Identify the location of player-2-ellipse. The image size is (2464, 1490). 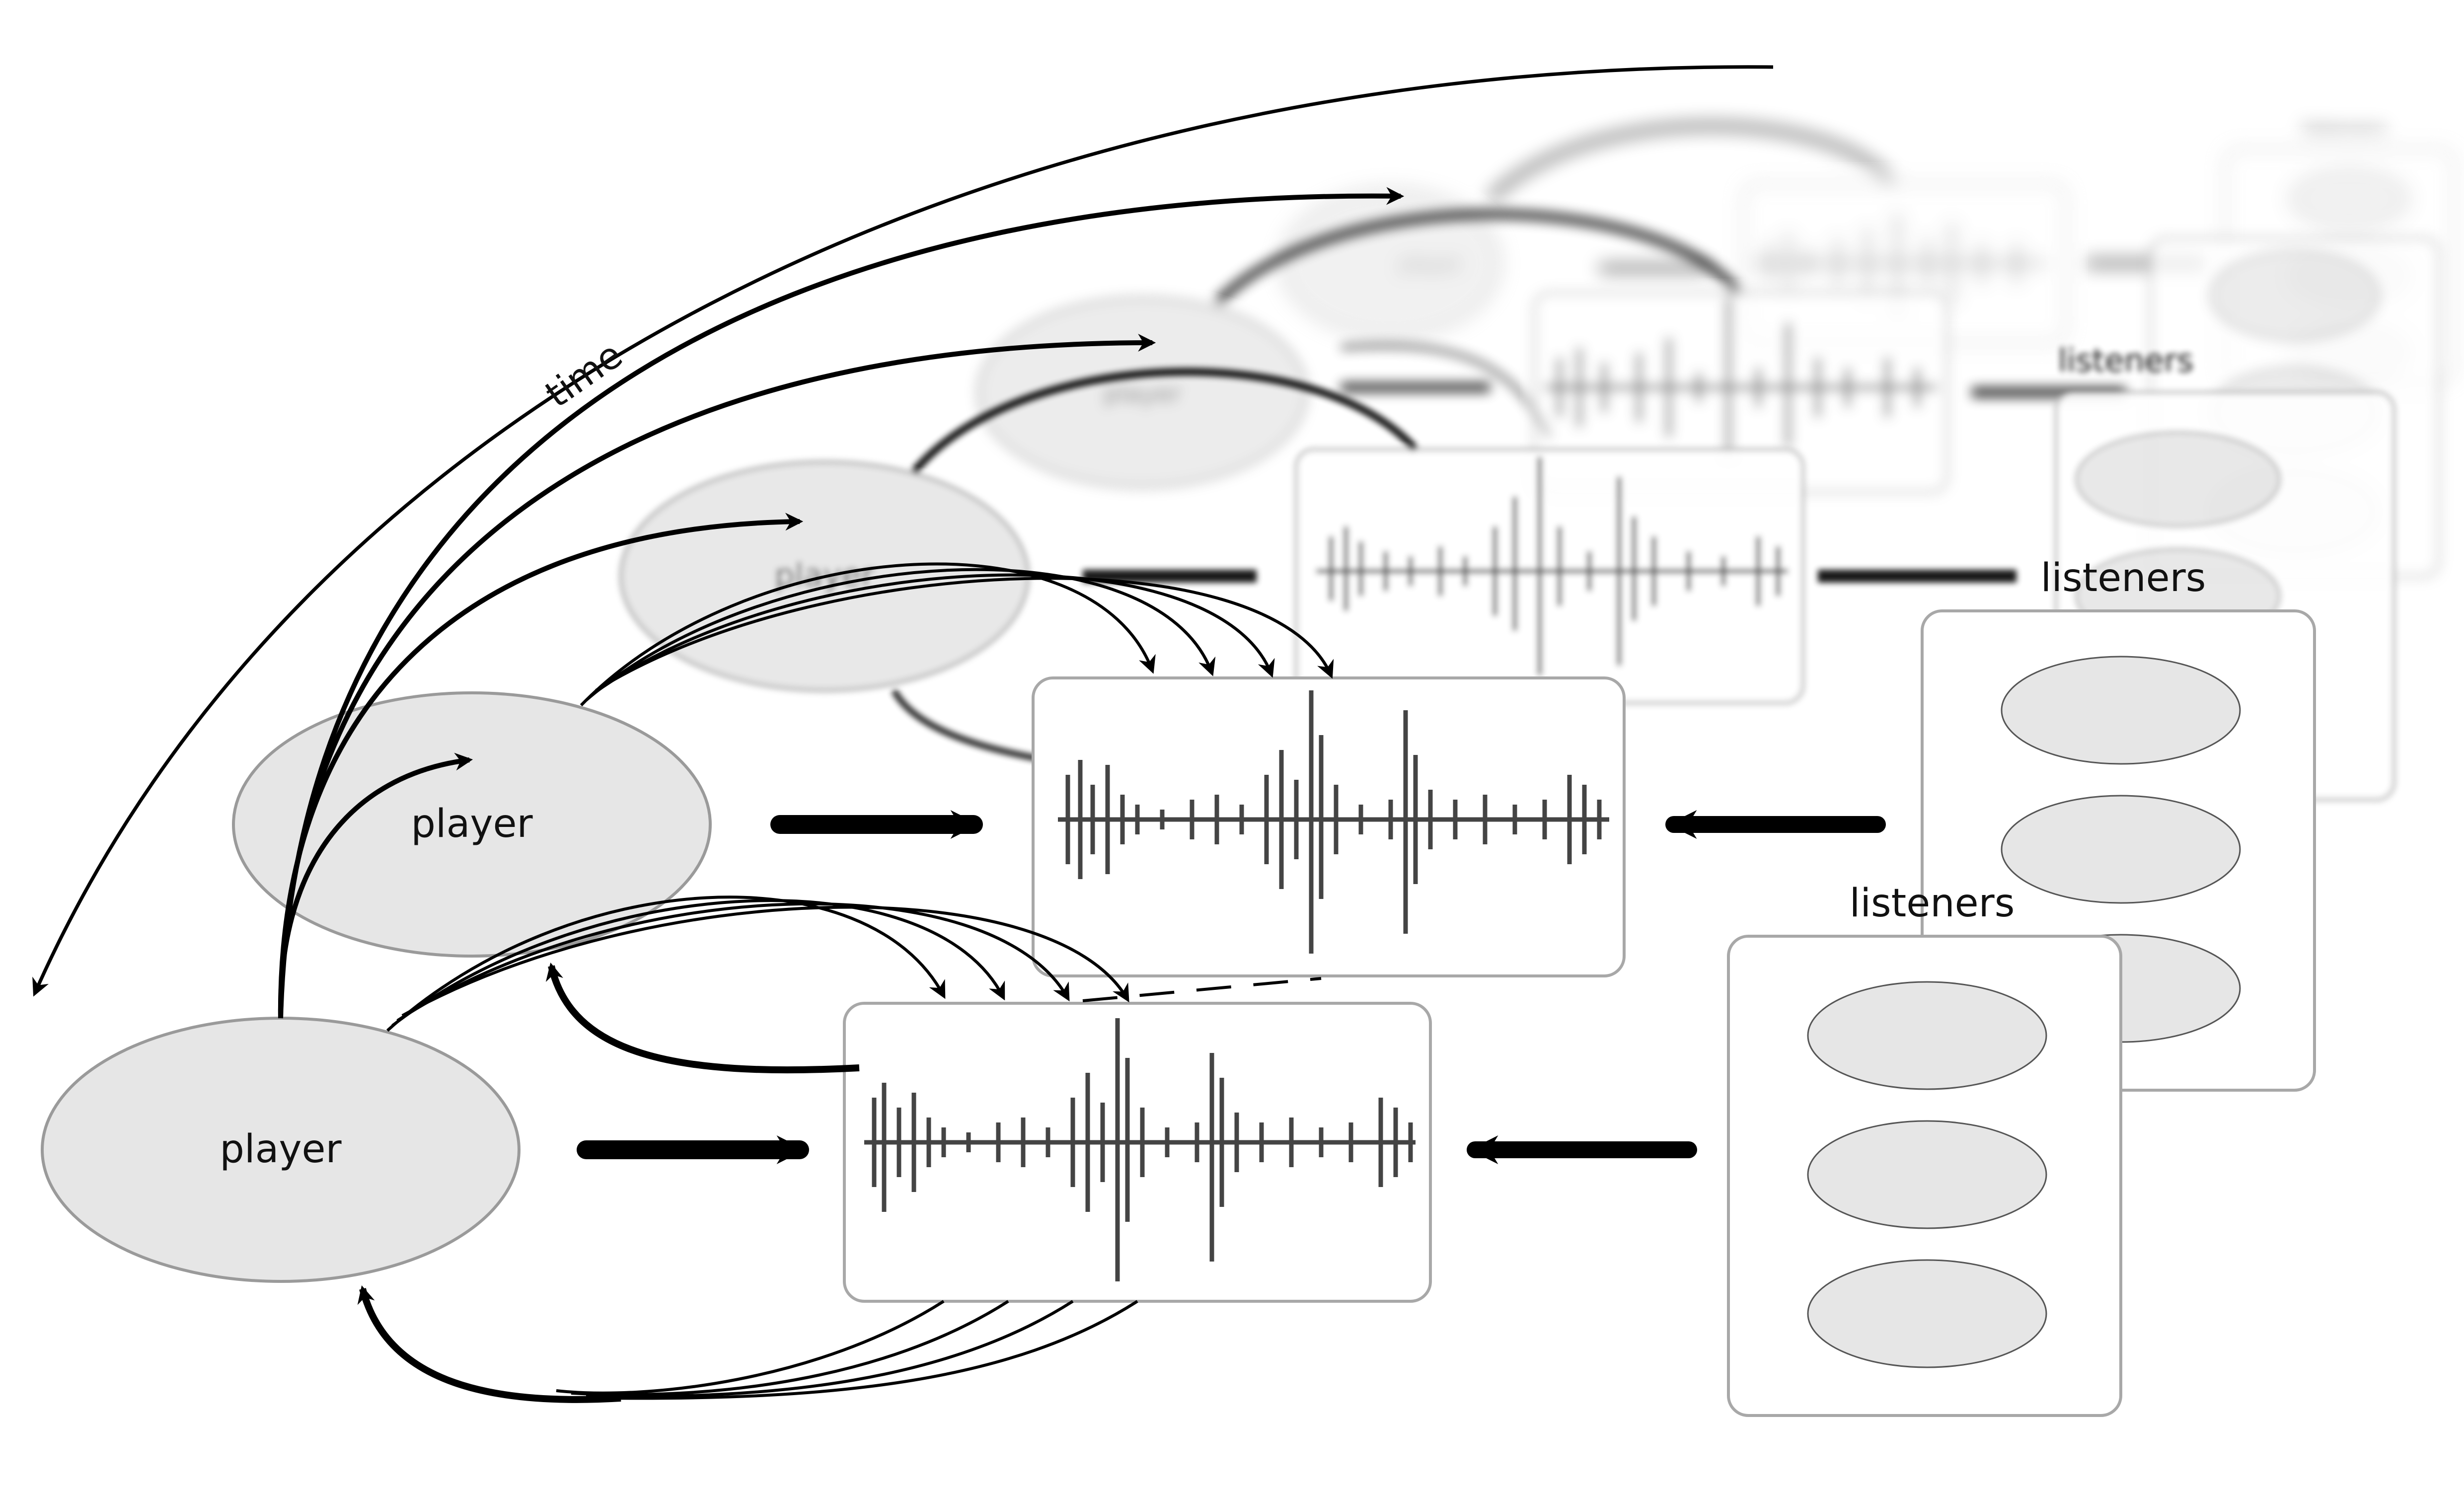
(472, 824).